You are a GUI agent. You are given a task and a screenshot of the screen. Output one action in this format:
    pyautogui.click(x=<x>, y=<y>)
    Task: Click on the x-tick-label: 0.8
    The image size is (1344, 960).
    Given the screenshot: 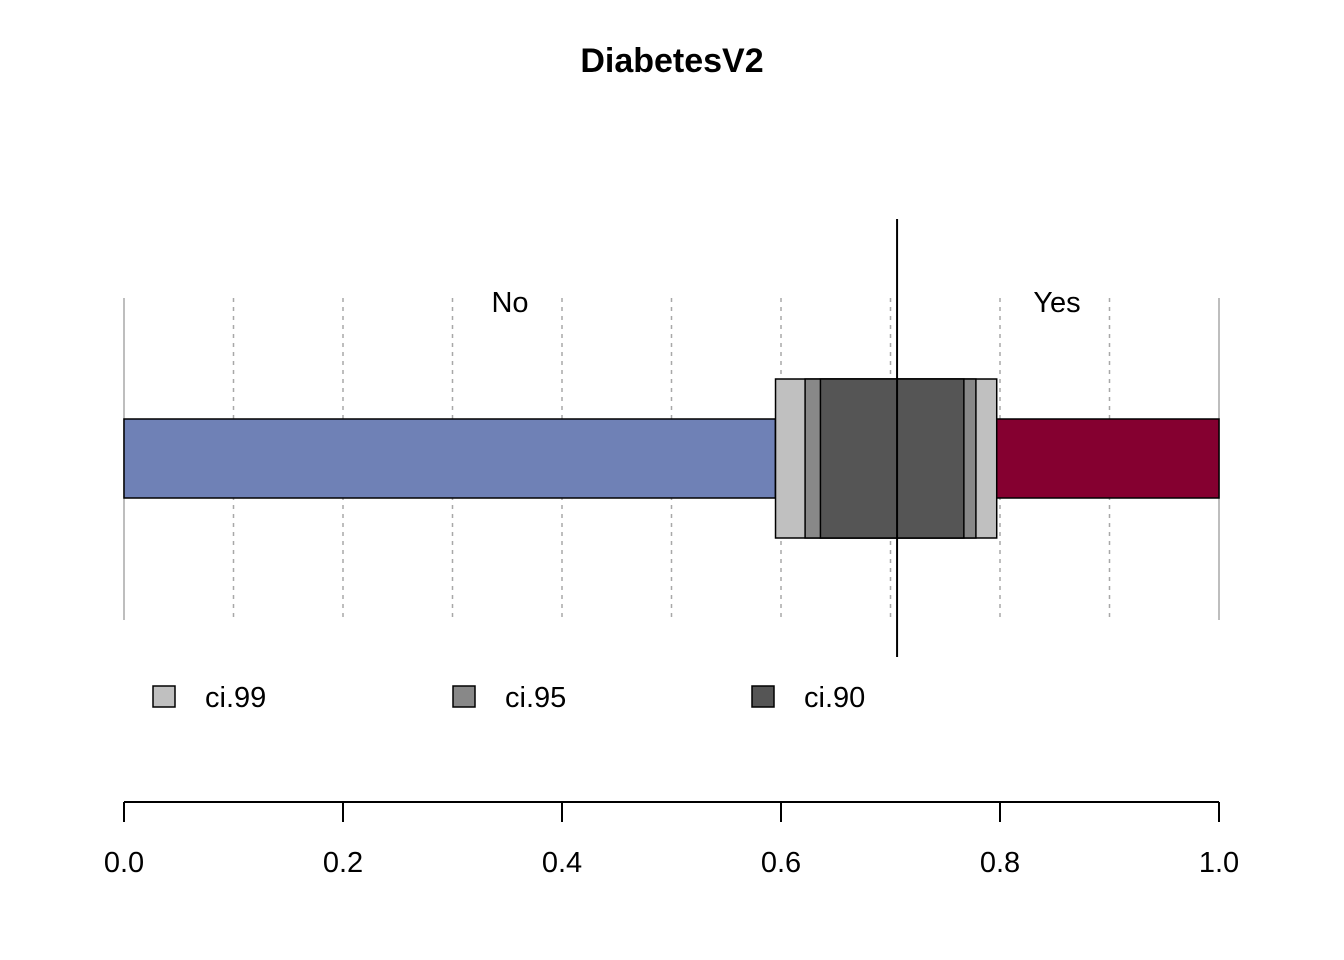 What is the action you would take?
    pyautogui.click(x=1000, y=863)
    